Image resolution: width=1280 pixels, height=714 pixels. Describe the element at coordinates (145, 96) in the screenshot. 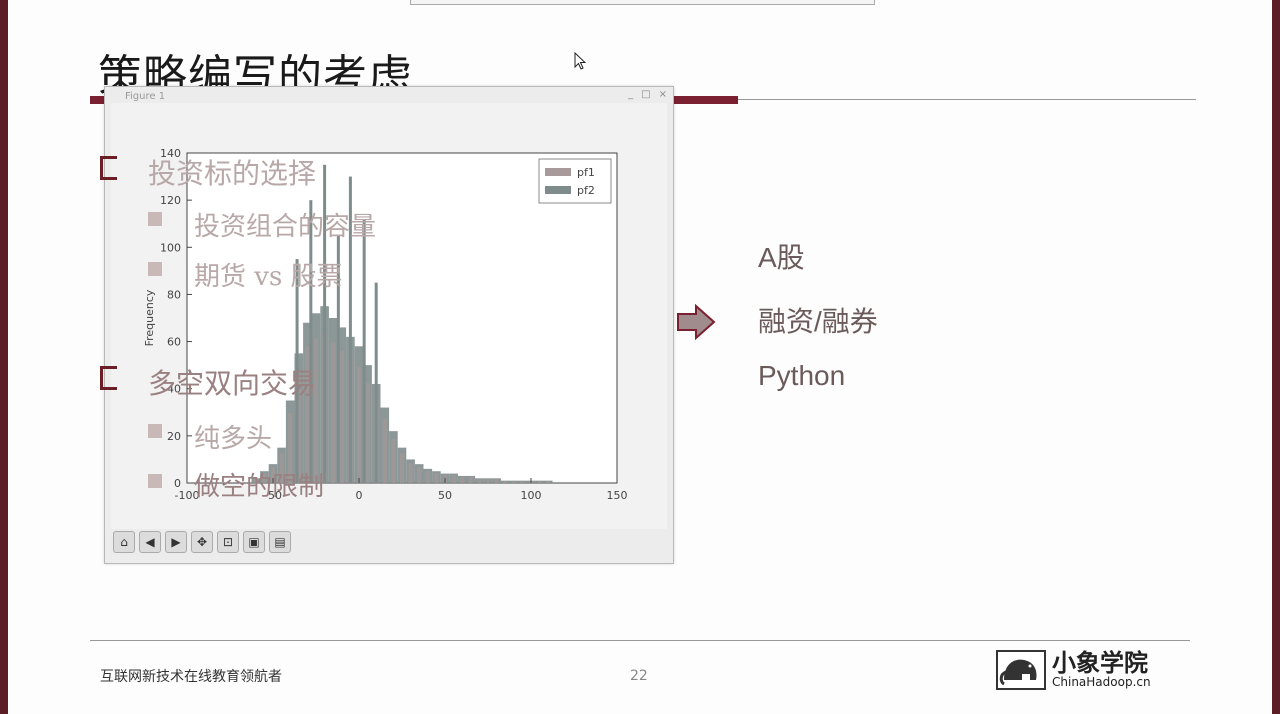

I see `figure-window-title: Figure 1` at that location.